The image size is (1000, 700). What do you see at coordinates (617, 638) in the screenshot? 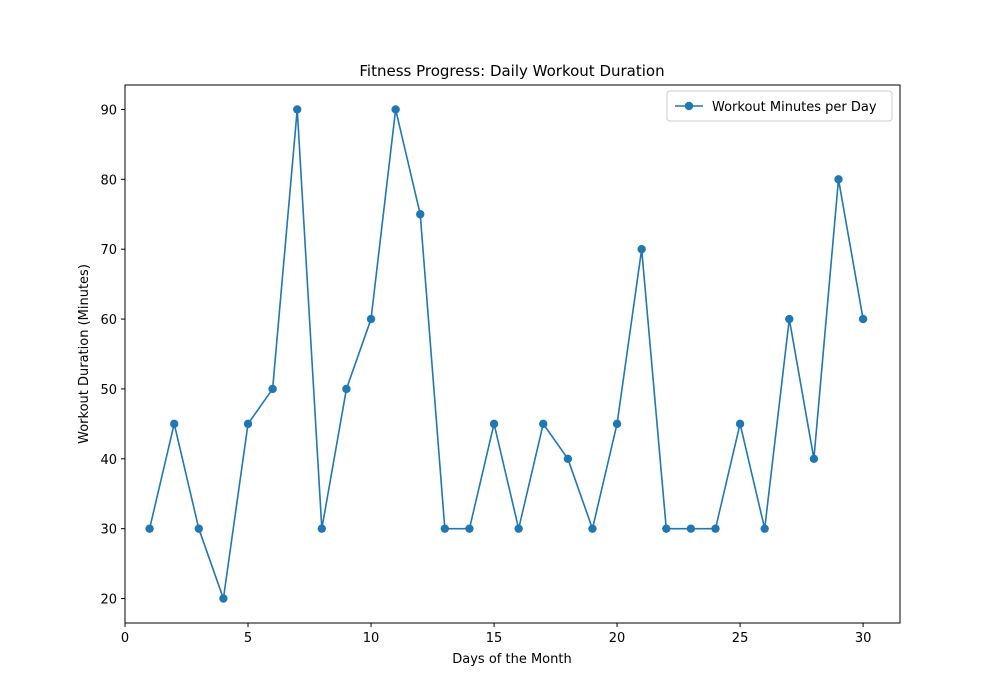
I see `x-tick-label: 20` at bounding box center [617, 638].